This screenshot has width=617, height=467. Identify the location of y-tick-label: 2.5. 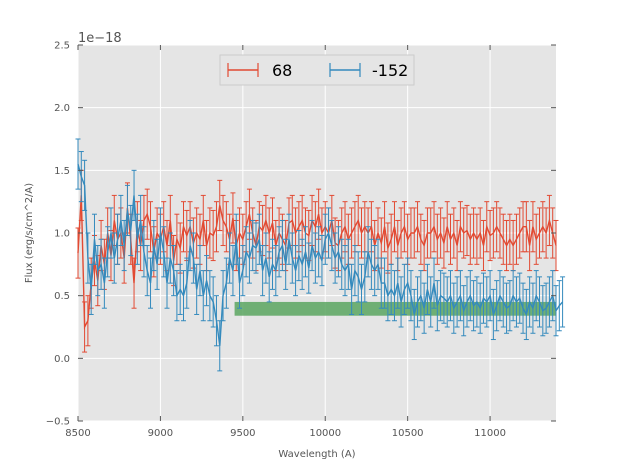
(62, 46).